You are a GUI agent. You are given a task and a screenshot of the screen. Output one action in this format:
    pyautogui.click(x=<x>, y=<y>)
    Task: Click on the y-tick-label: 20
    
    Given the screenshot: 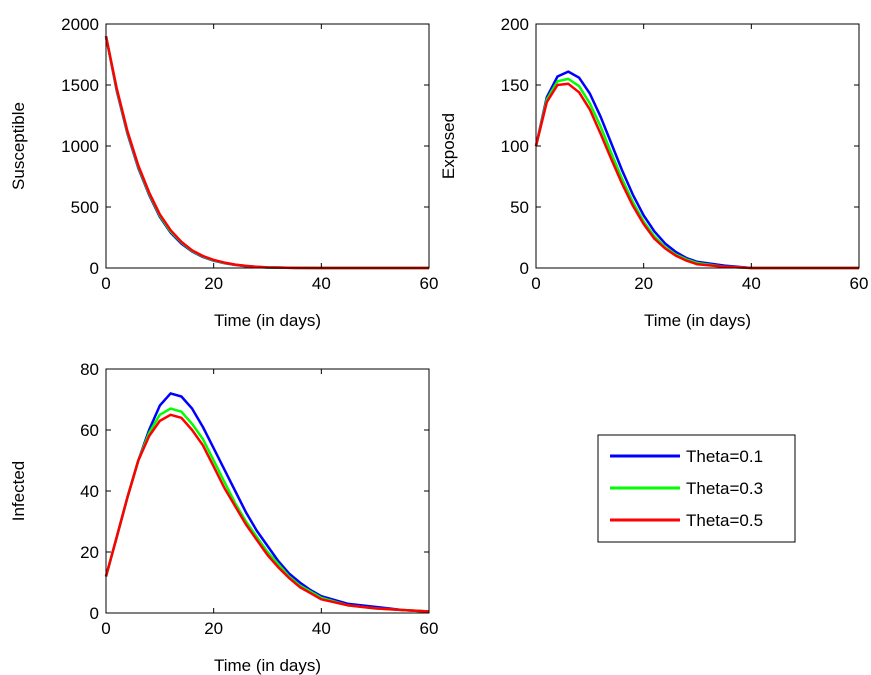 What is the action you would take?
    pyautogui.click(x=89, y=552)
    